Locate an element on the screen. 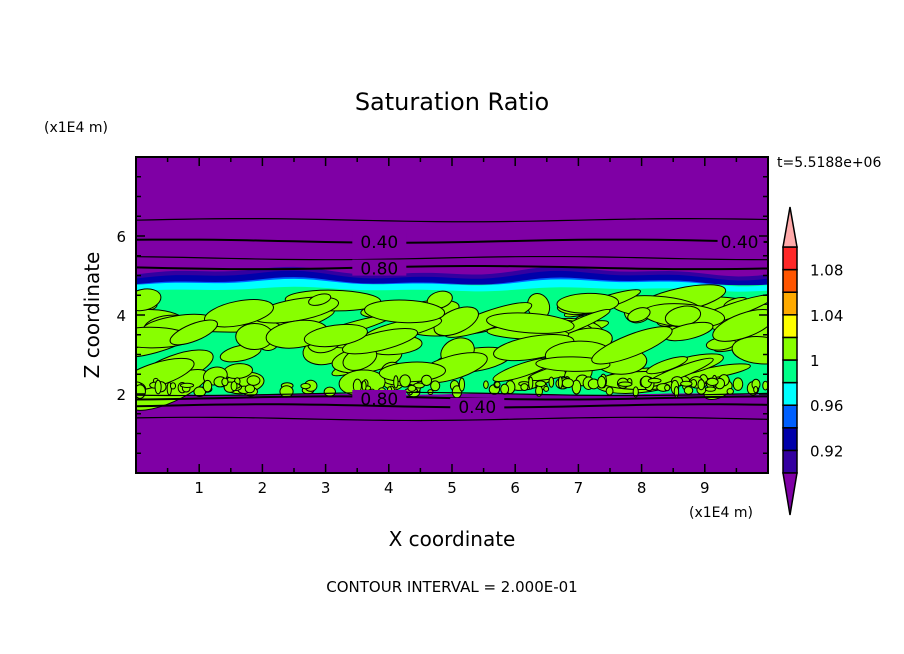 Image resolution: width=904 pixels, height=654 pixels. y-units-label: (x1E4 m) is located at coordinates (76, 128).